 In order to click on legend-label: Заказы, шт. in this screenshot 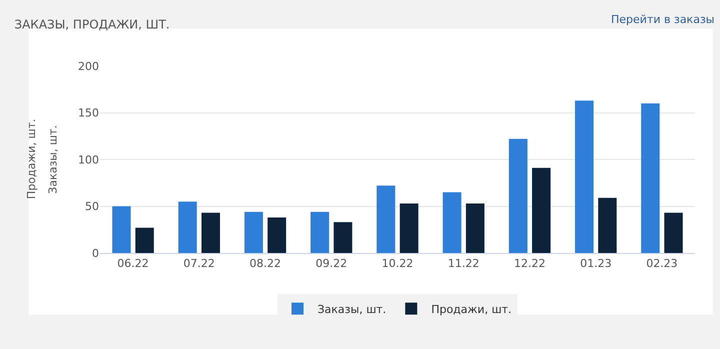, I will do `click(352, 309)`.